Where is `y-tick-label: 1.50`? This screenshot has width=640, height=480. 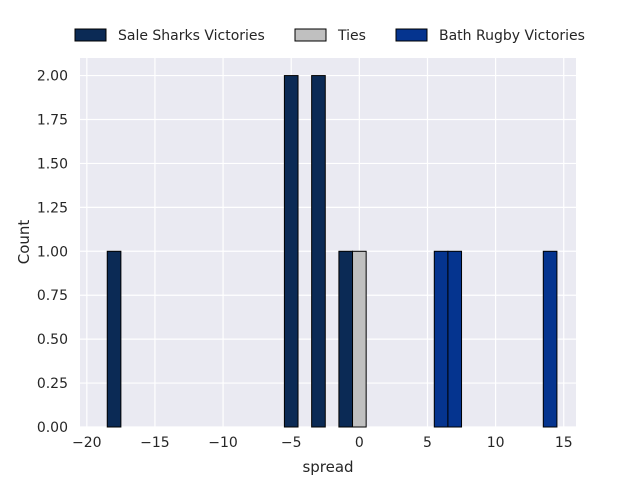 y-tick-label: 1.50 is located at coordinates (52, 164).